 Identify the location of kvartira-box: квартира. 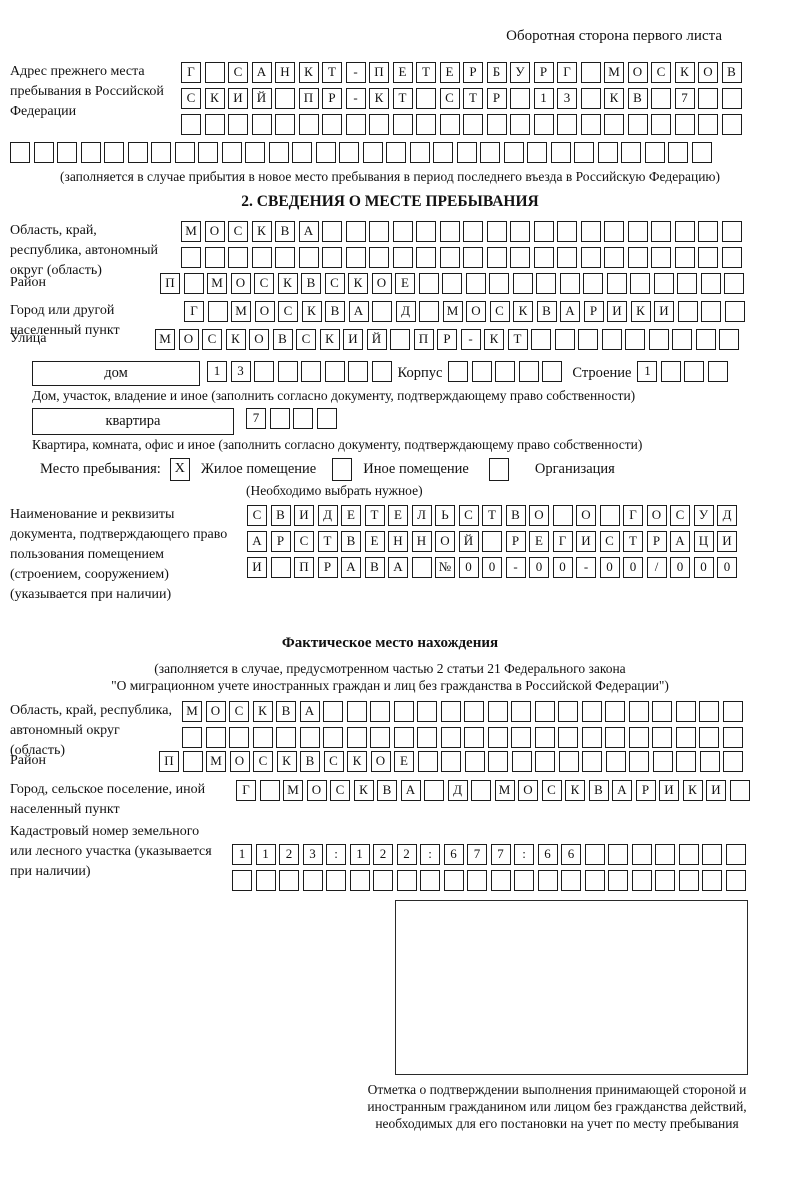
(133, 421).